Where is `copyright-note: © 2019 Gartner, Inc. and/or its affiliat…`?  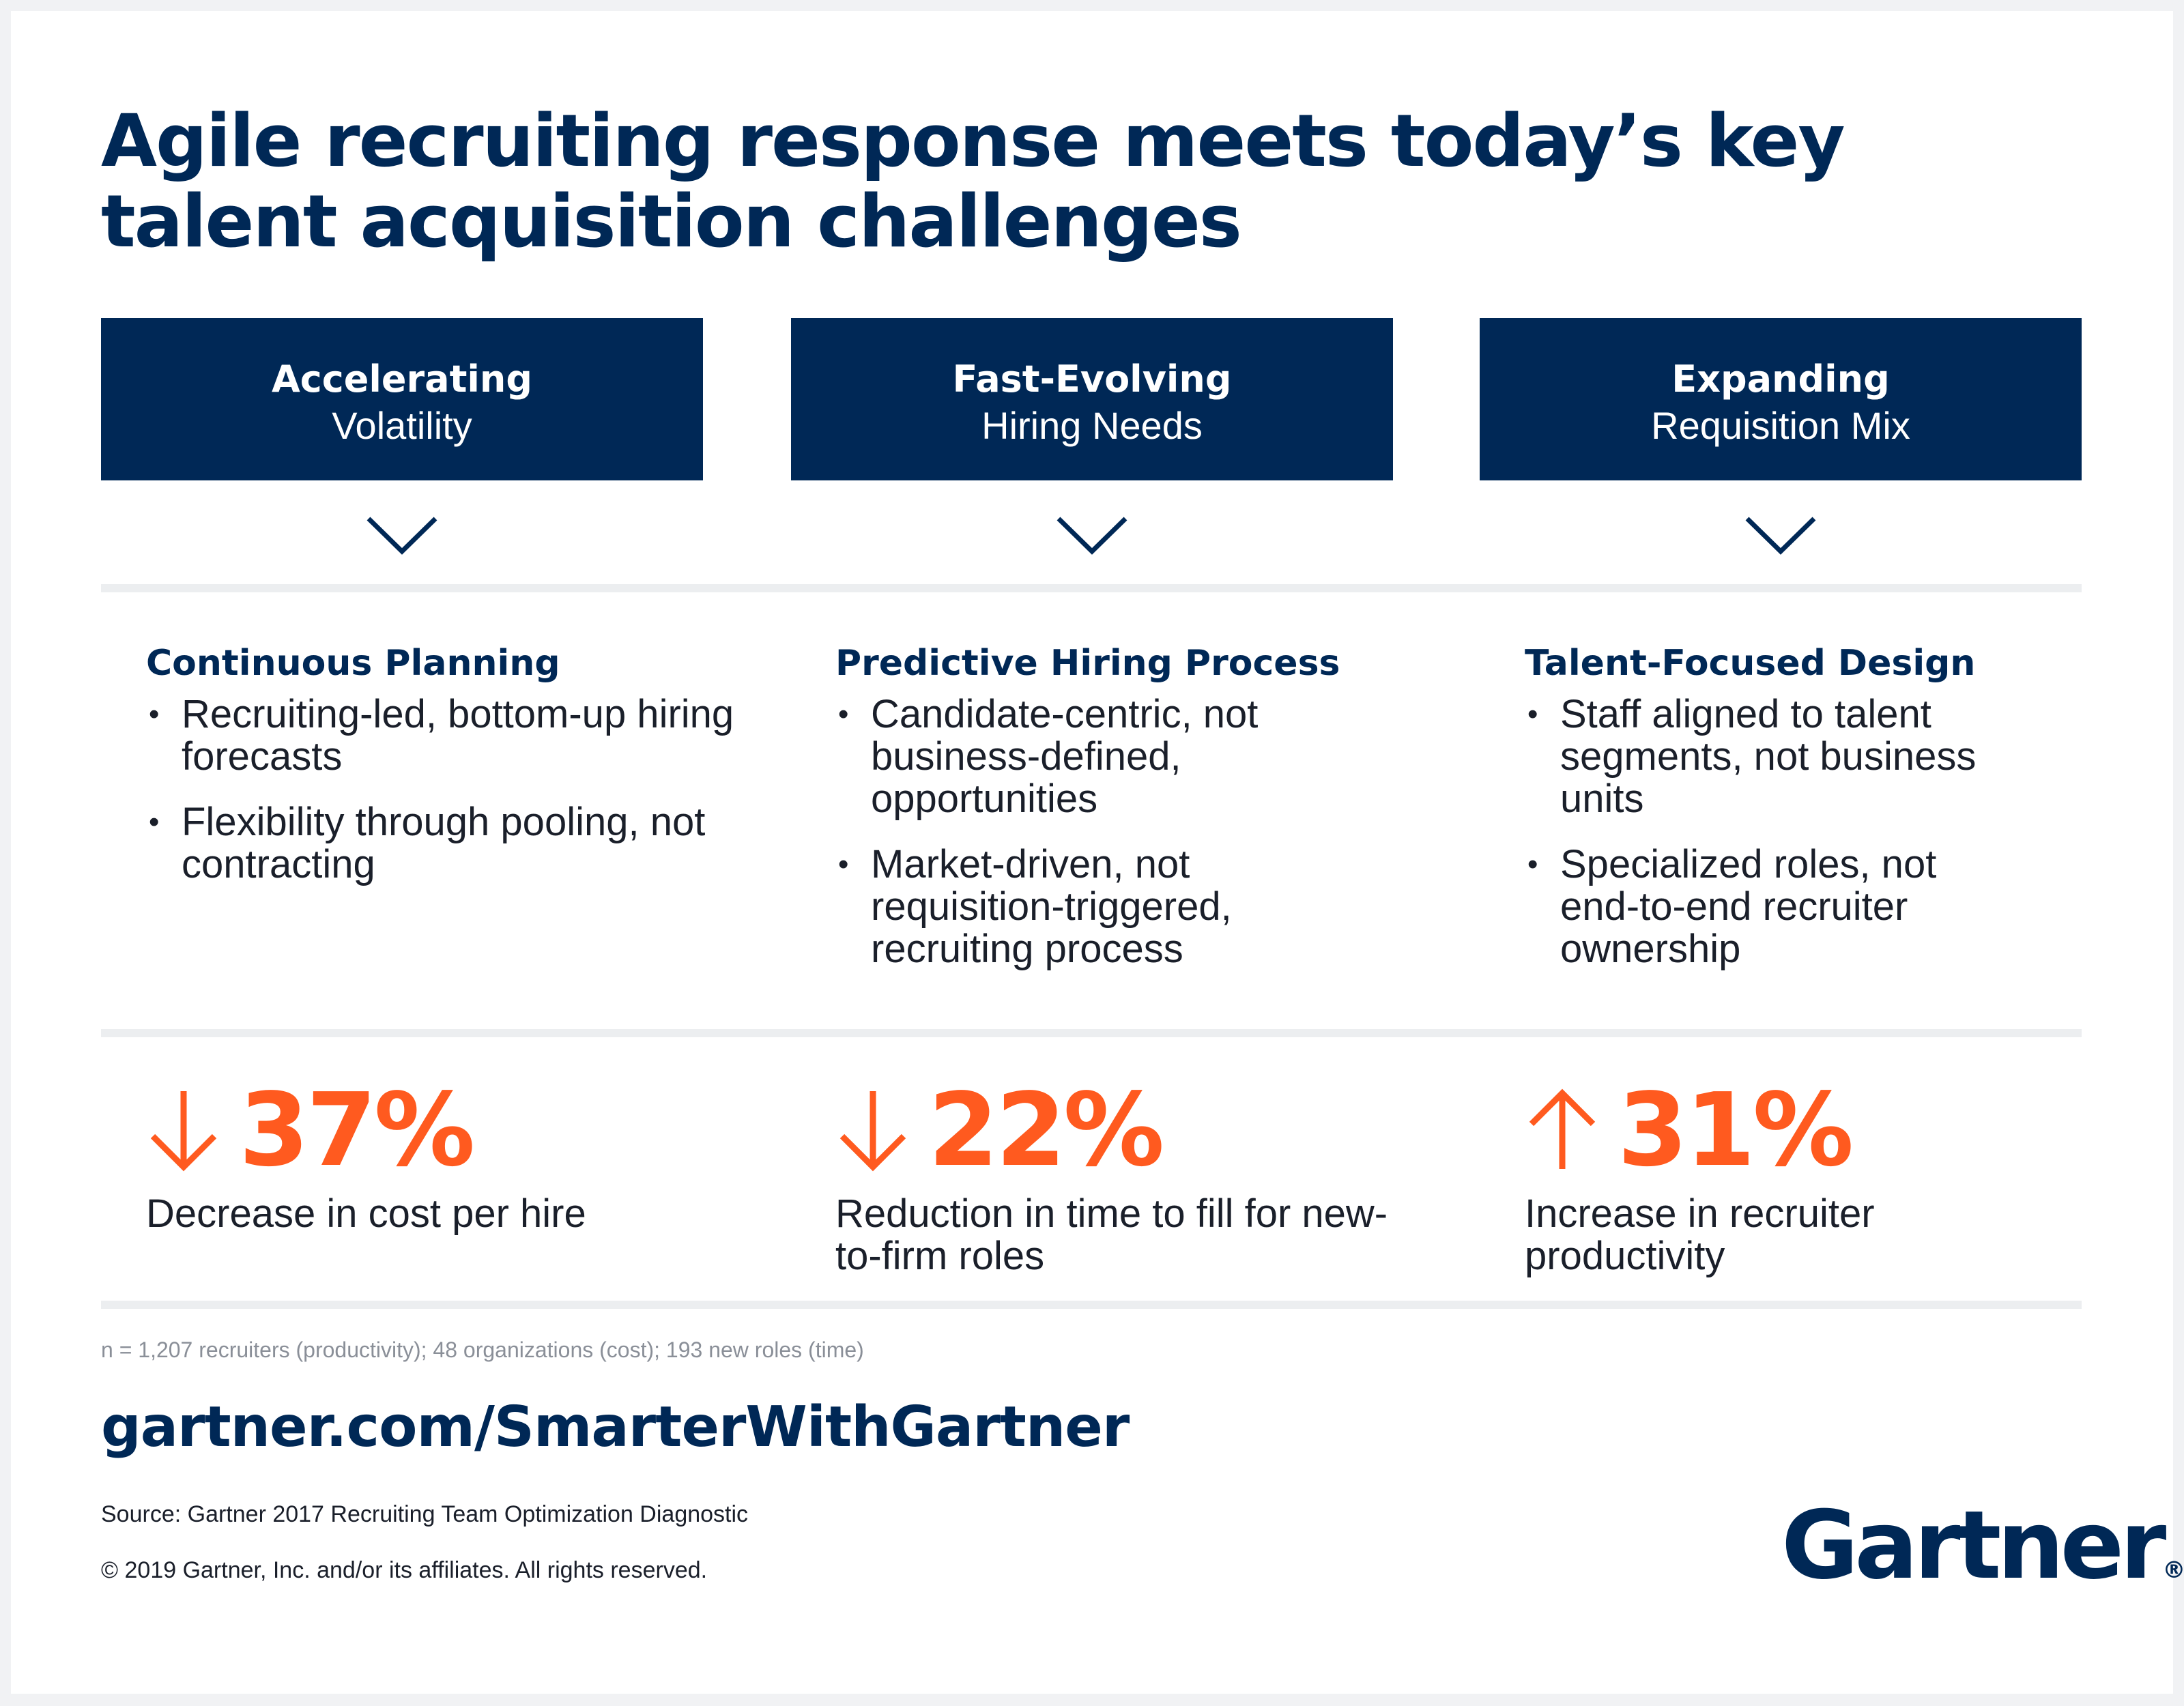
copyright-note: © 2019 Gartner, Inc. and/or its affiliat… is located at coordinates (404, 1570).